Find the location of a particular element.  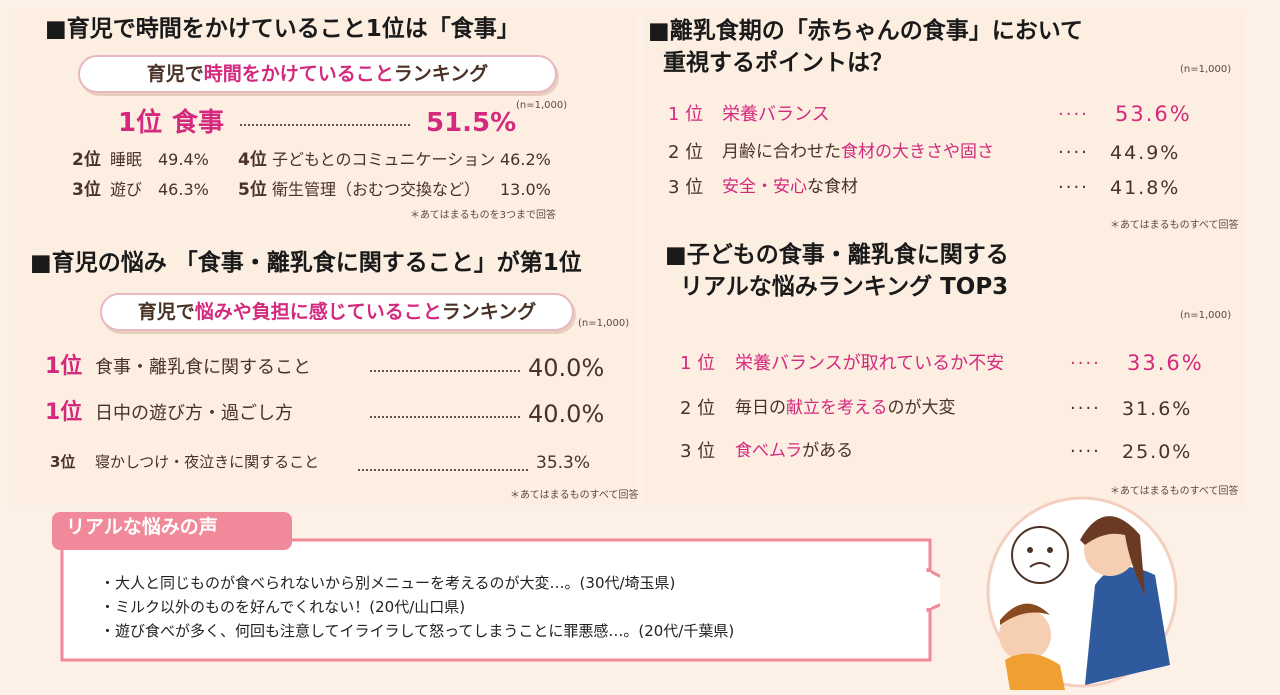

item: 食べムラがある is located at coordinates (794, 451).